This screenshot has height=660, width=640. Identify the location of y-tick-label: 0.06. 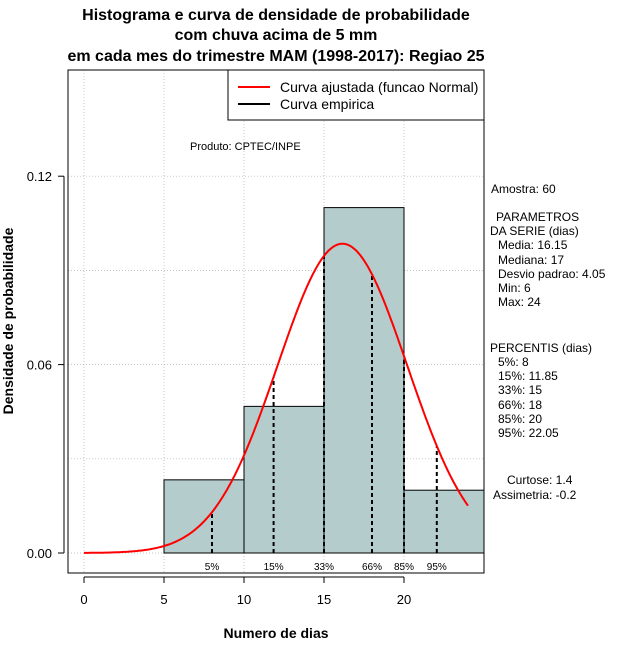
(39, 365).